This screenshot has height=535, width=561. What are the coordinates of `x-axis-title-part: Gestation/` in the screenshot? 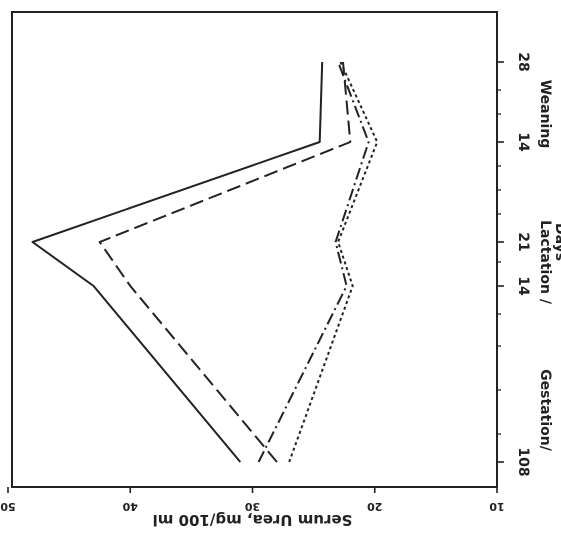 It's located at (545, 410).